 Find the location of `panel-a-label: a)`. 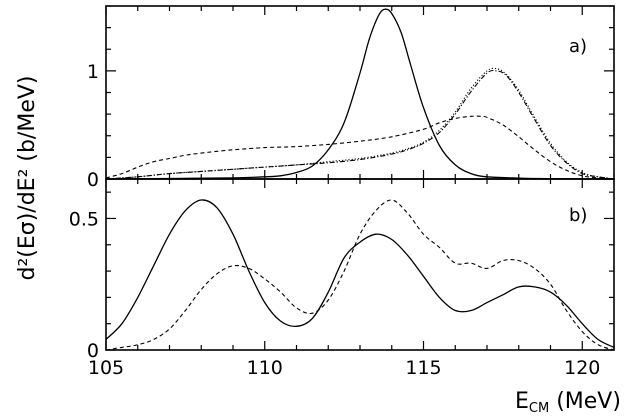

panel-a-label: a) is located at coordinates (578, 46).